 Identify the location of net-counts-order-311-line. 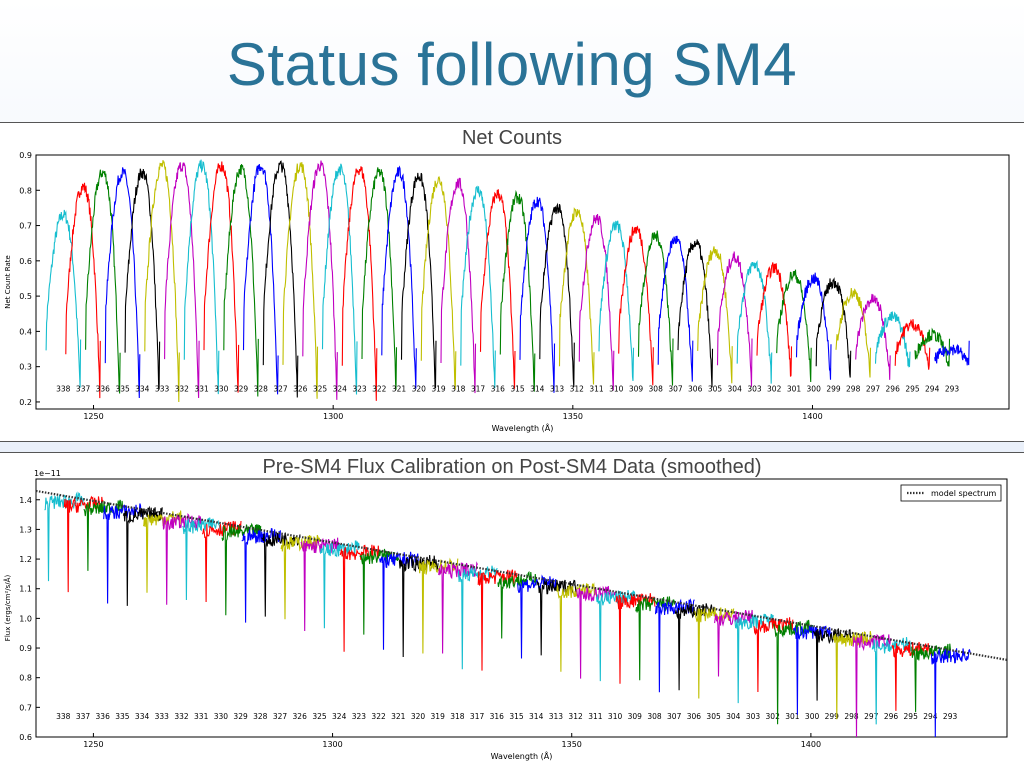
(596, 302).